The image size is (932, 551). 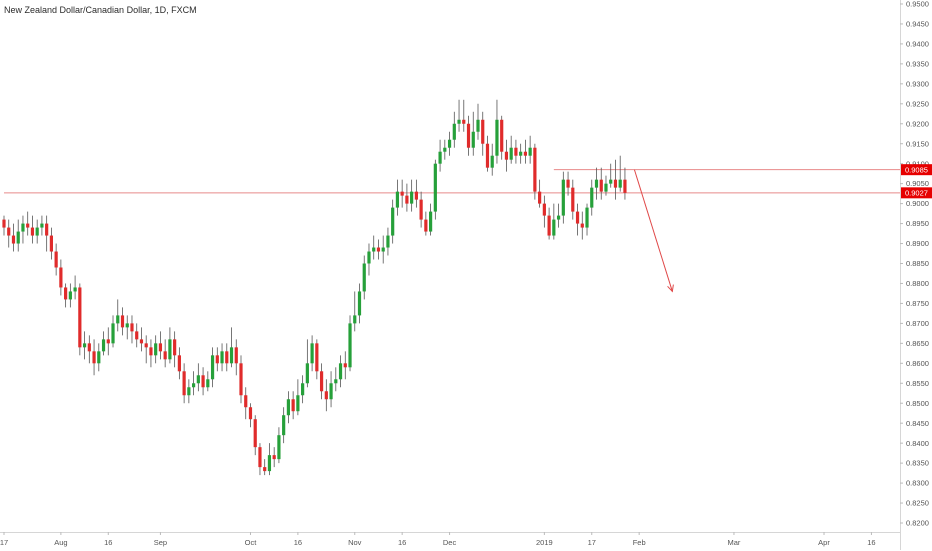 I want to click on price-tick-label: 0.8350, so click(x=917, y=463).